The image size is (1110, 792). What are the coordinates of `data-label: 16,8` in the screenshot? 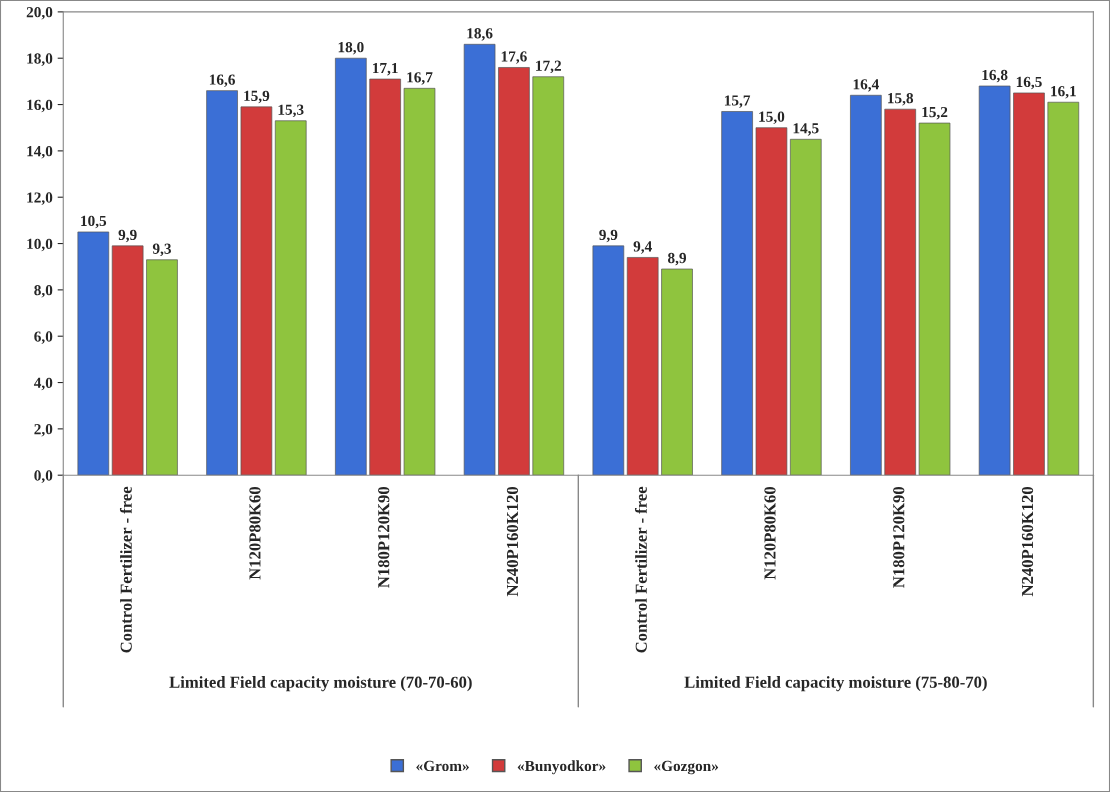 It's located at (995, 76).